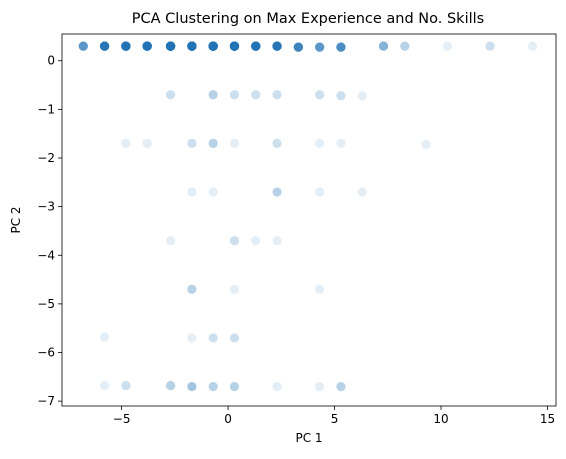  What do you see at coordinates (46, 207) in the screenshot?
I see `y-tick-label: −3` at bounding box center [46, 207].